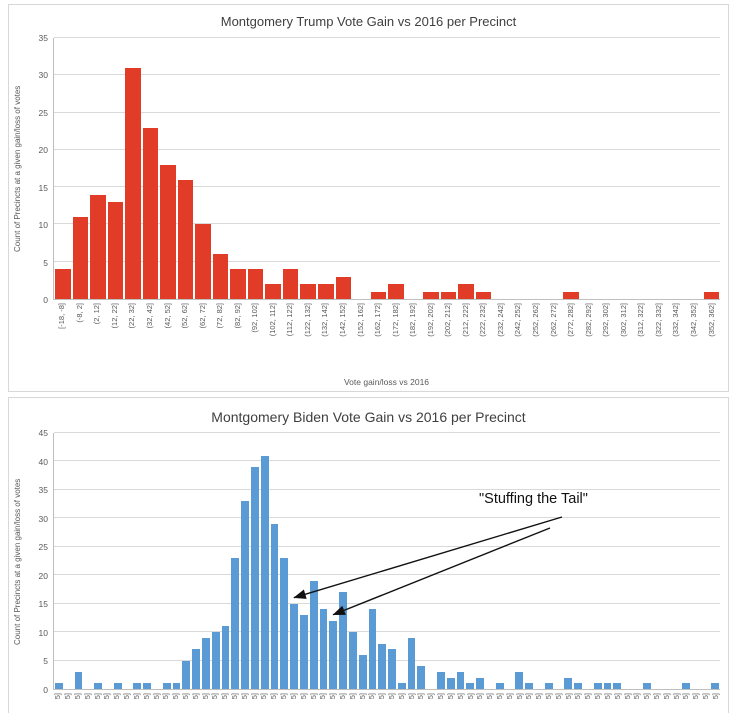 Image resolution: width=737 pixels, height=713 pixels. Describe the element at coordinates (255, 318) in the screenshot. I see `x-tick-label: (92, 102]` at that location.